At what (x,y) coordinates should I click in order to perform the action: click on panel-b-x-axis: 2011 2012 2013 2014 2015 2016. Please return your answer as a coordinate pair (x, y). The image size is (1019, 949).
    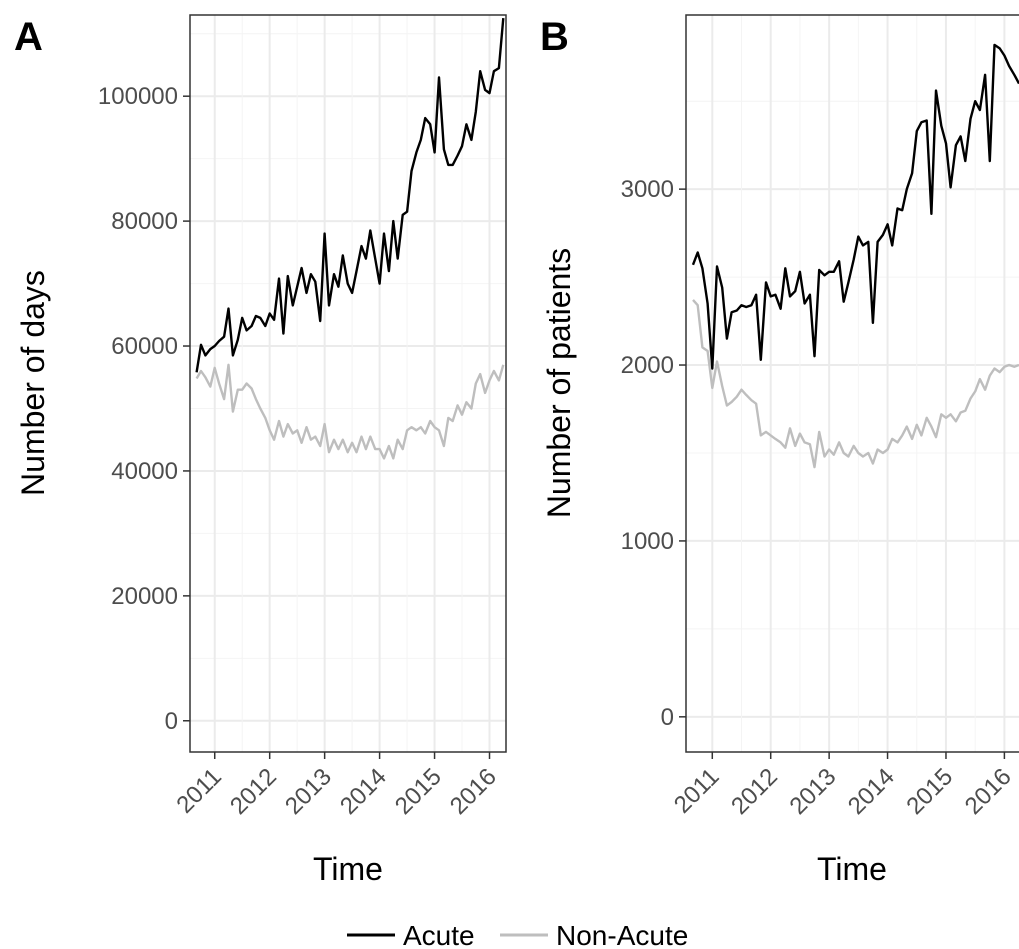
    Looking at the image, I should click on (843, 786).